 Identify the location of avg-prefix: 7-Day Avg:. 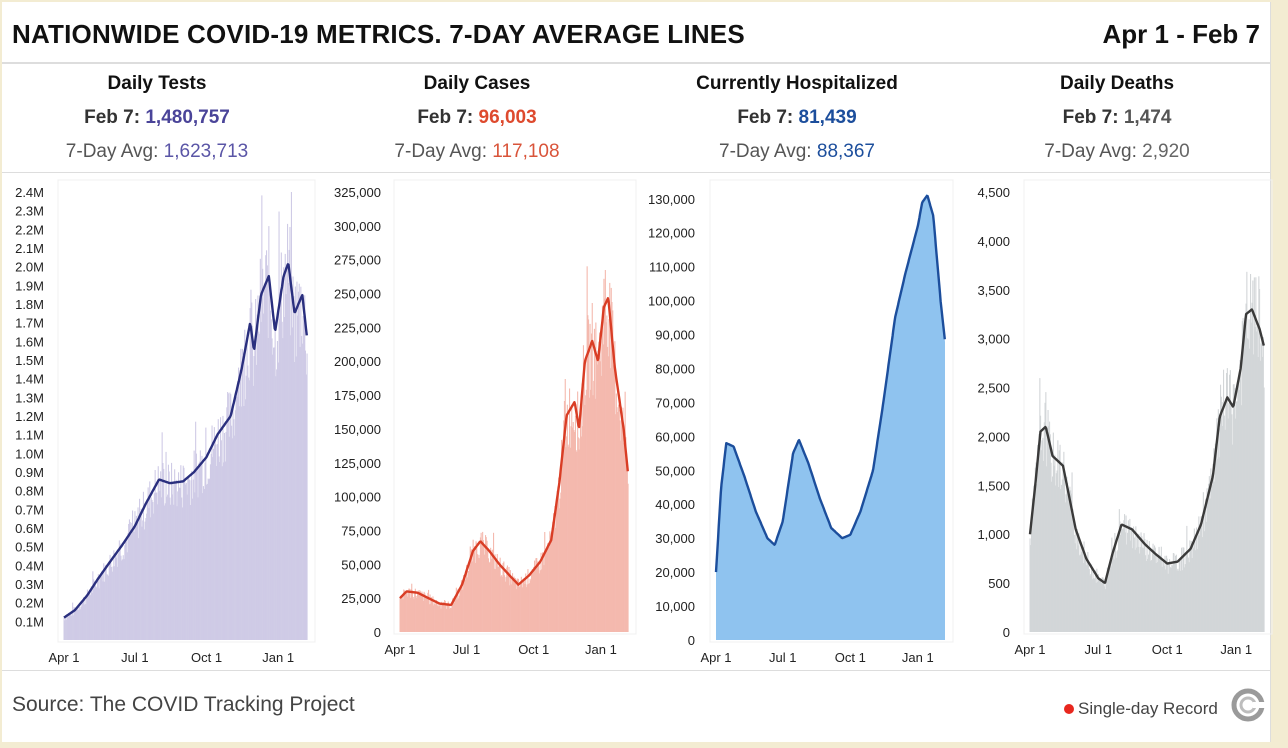
(768, 151).